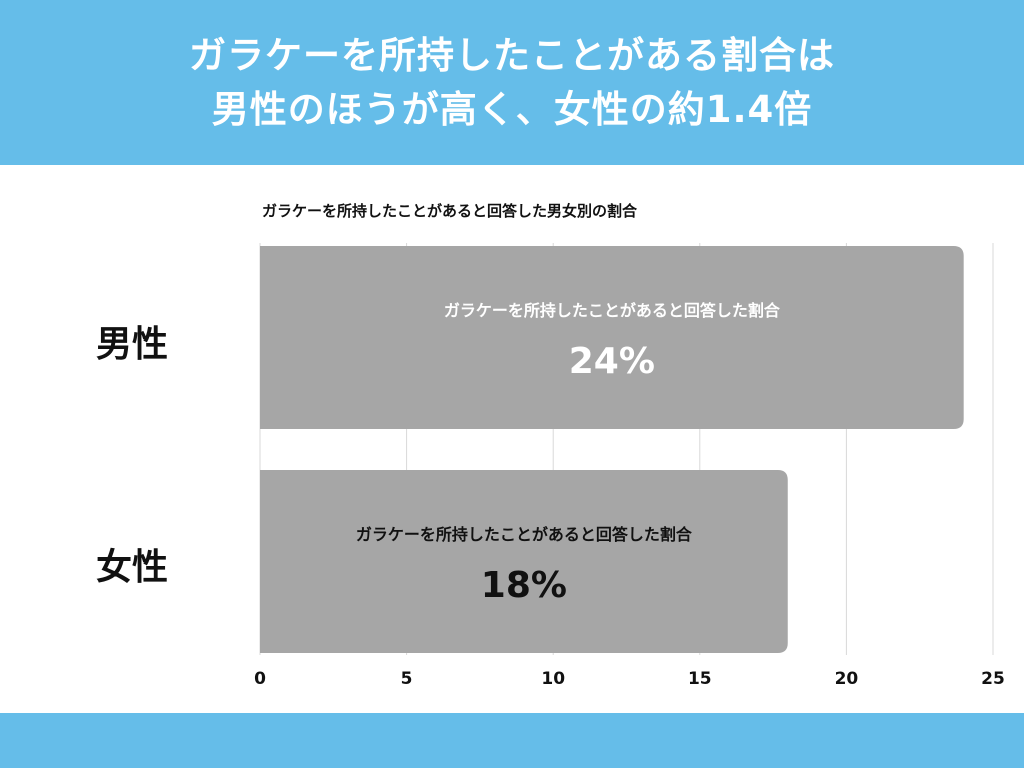 Image resolution: width=1024 pixels, height=768 pixels. I want to click on footer-banner, so click(512, 740).